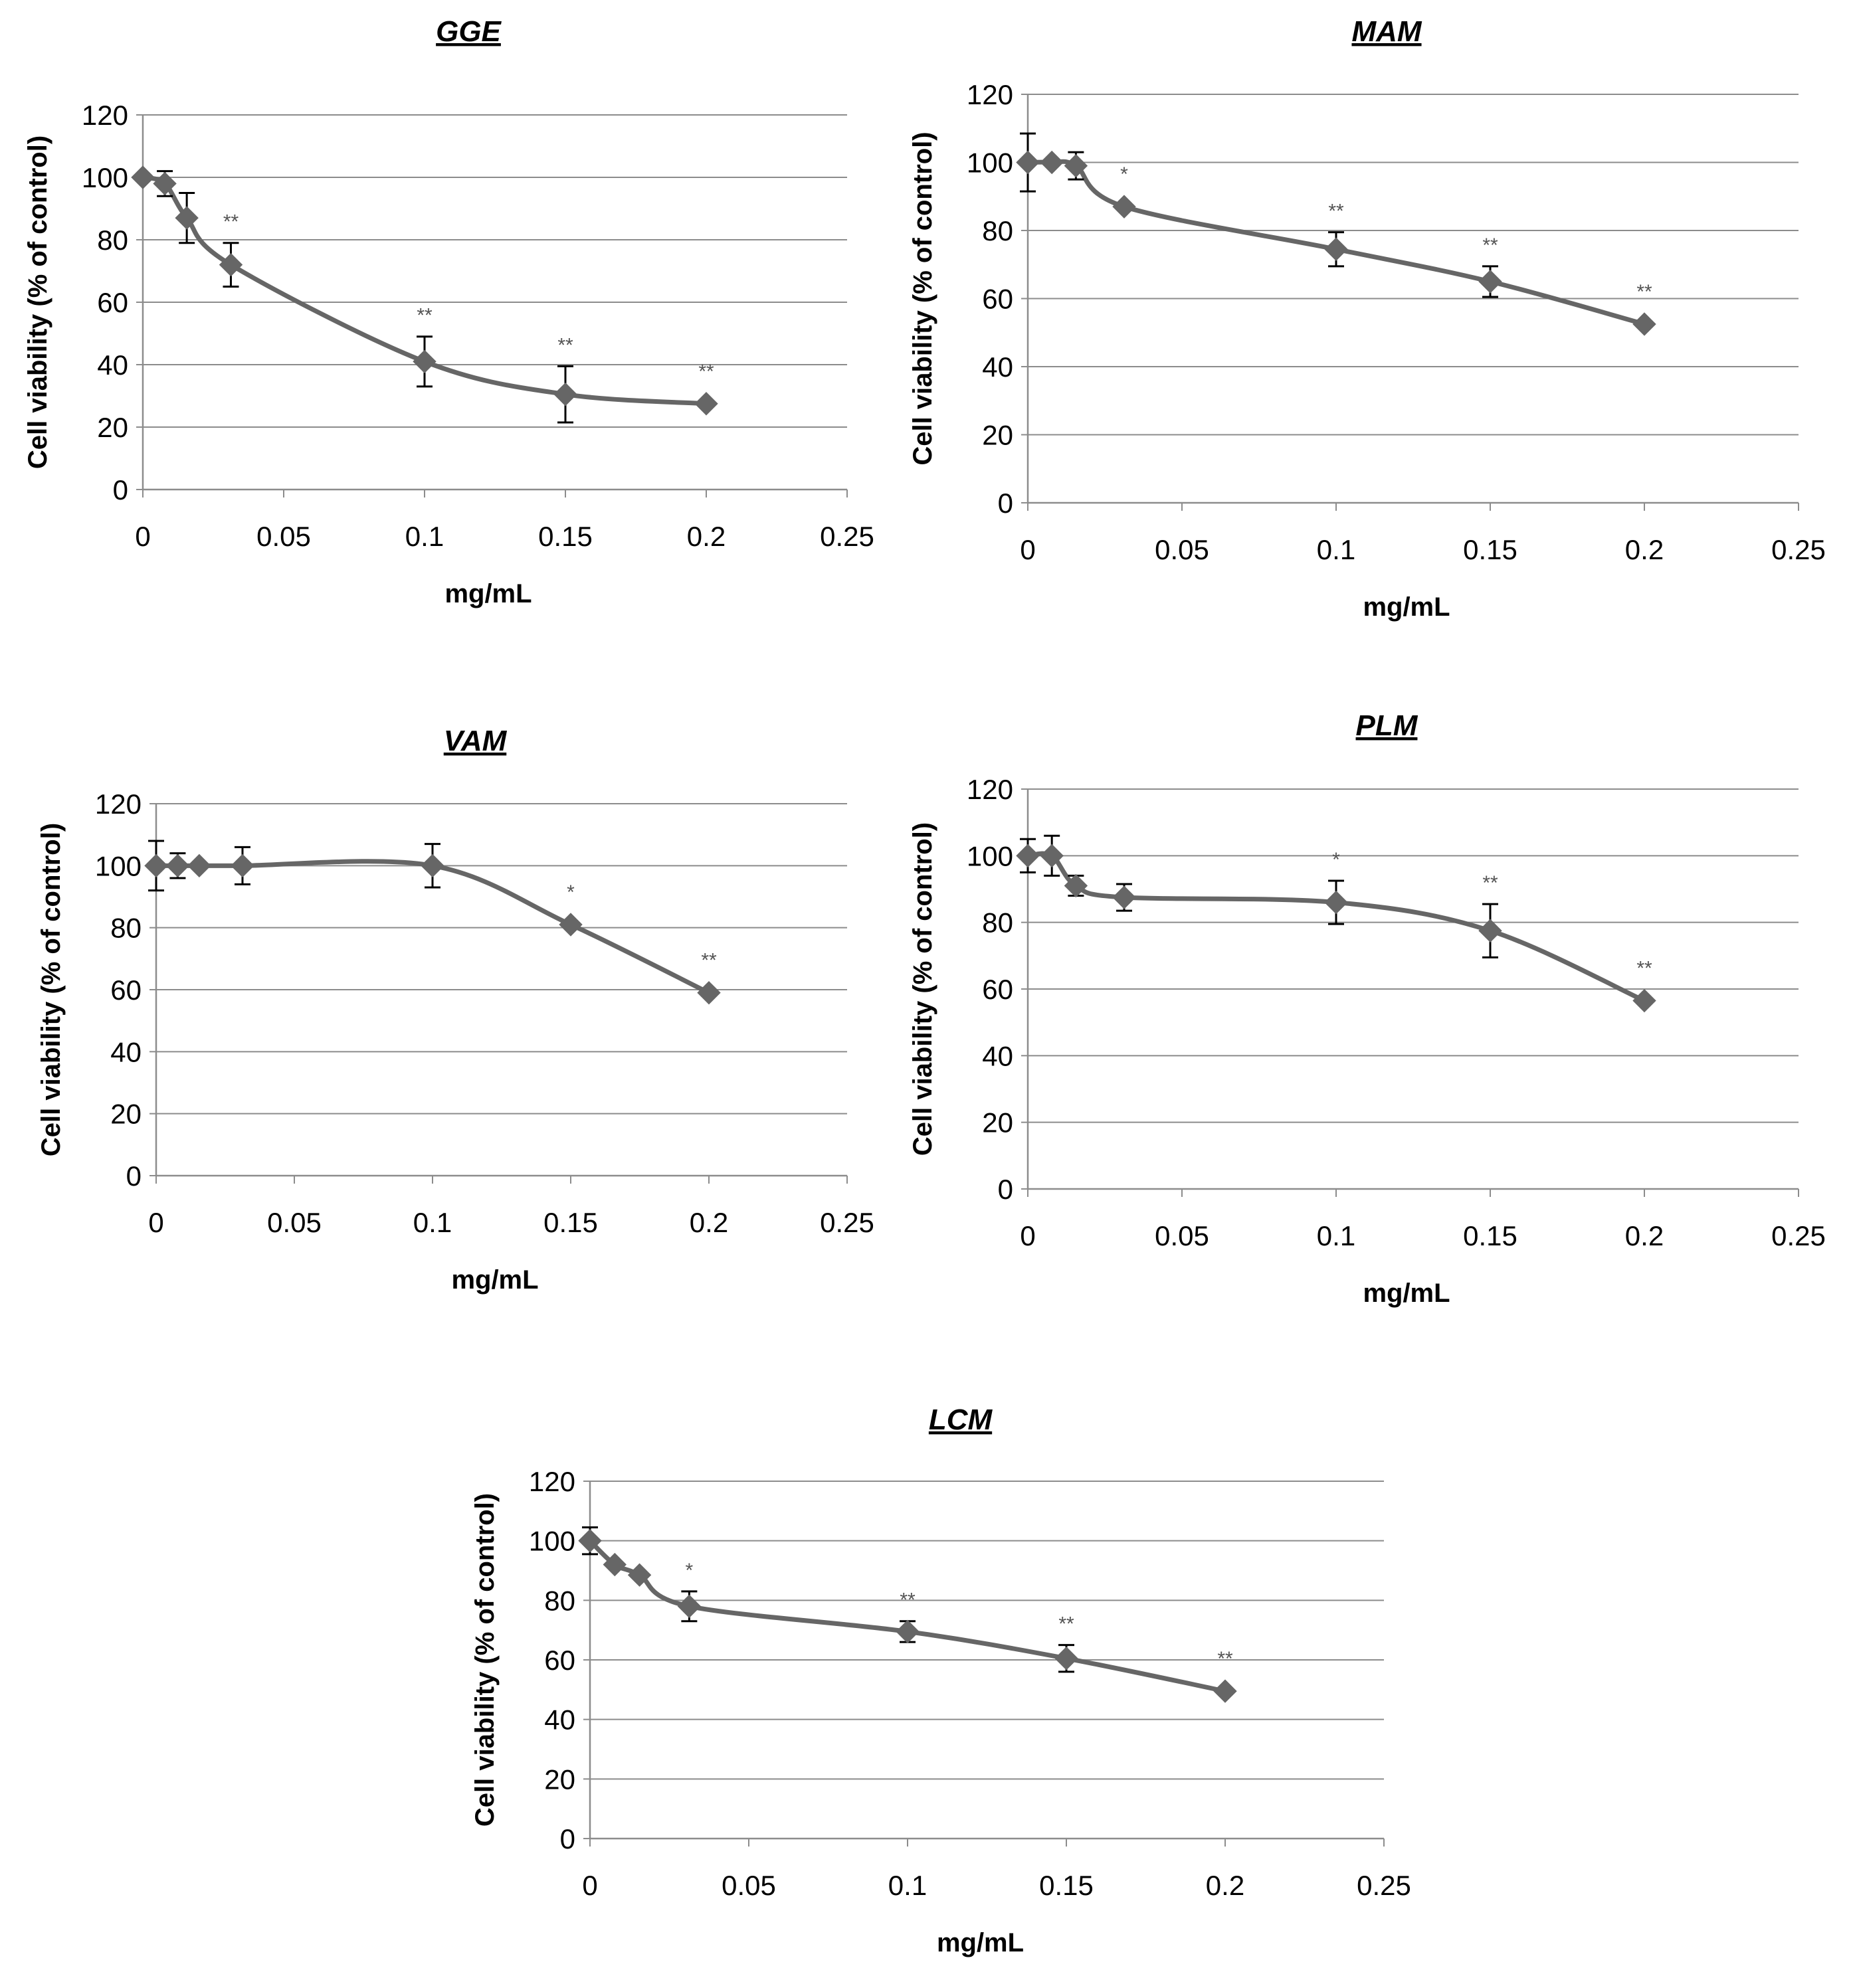 The image size is (1851, 1988). I want to click on chart-title: VAM, so click(476, 741).